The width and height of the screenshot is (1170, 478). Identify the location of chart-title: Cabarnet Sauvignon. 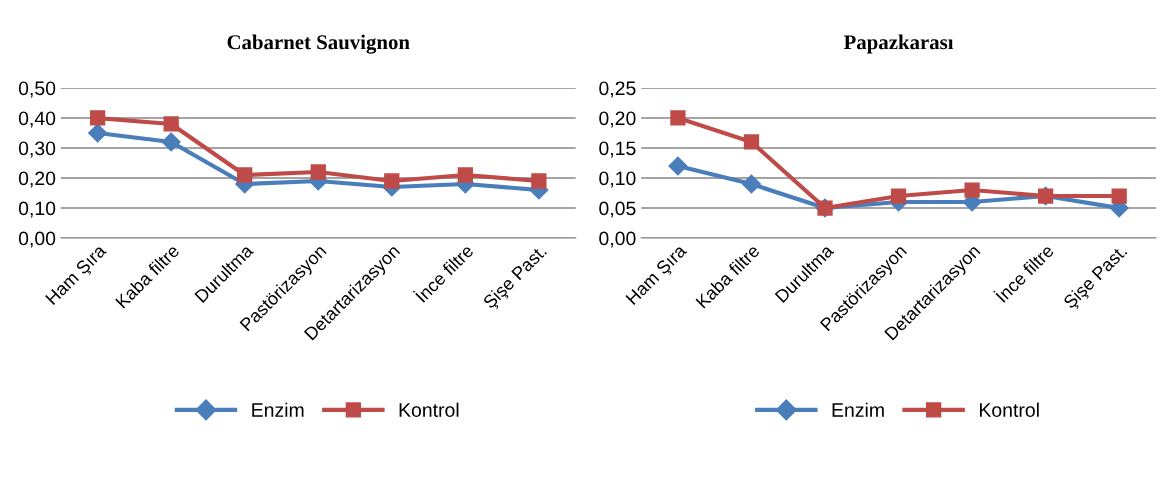
(318, 44).